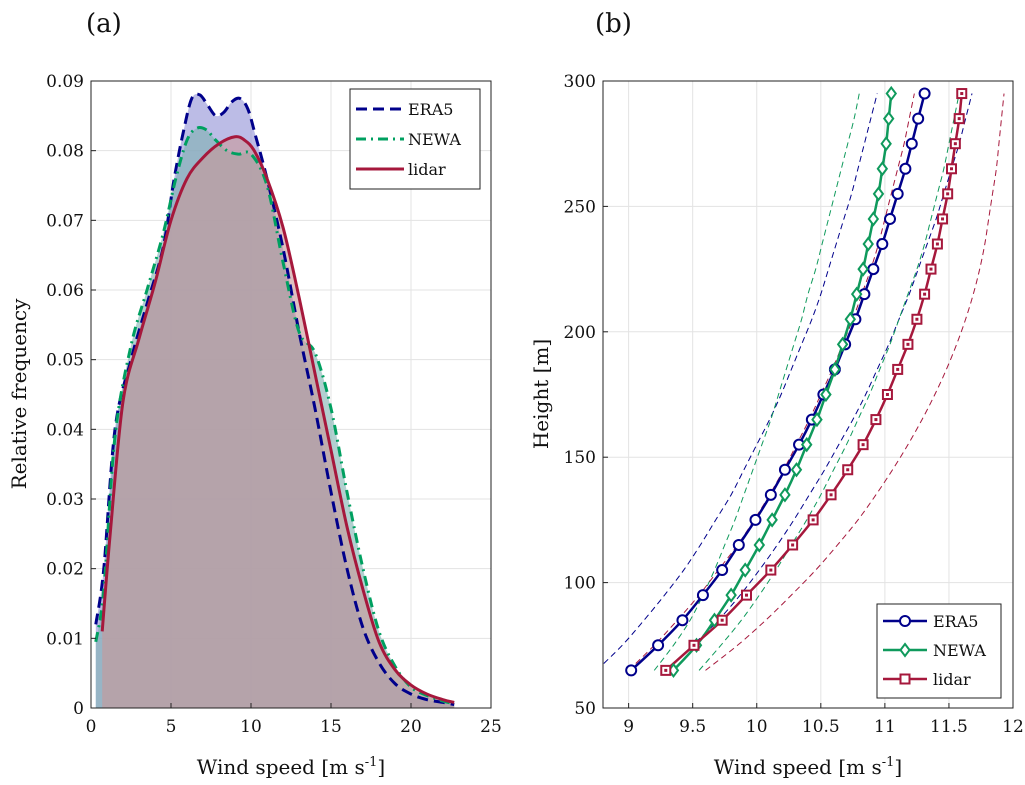 Image resolution: width=1025 pixels, height=785 pixels. What do you see at coordinates (65, 430) in the screenshot?
I see `y-tick-label: 0.04` at bounding box center [65, 430].